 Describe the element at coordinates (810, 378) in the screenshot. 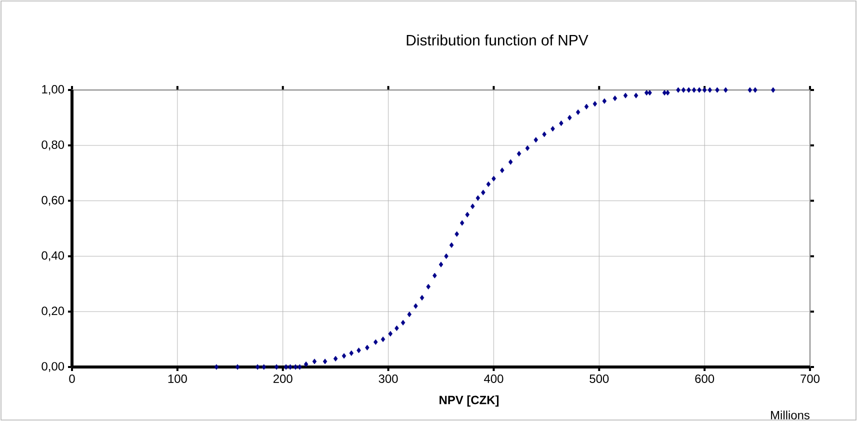

I see `x-tick-label: 700` at that location.